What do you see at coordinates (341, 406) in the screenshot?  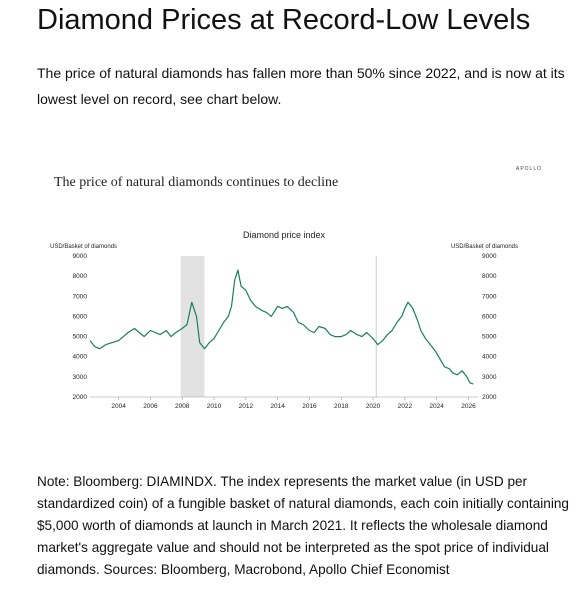 I see `x-tick-label: 2018` at bounding box center [341, 406].